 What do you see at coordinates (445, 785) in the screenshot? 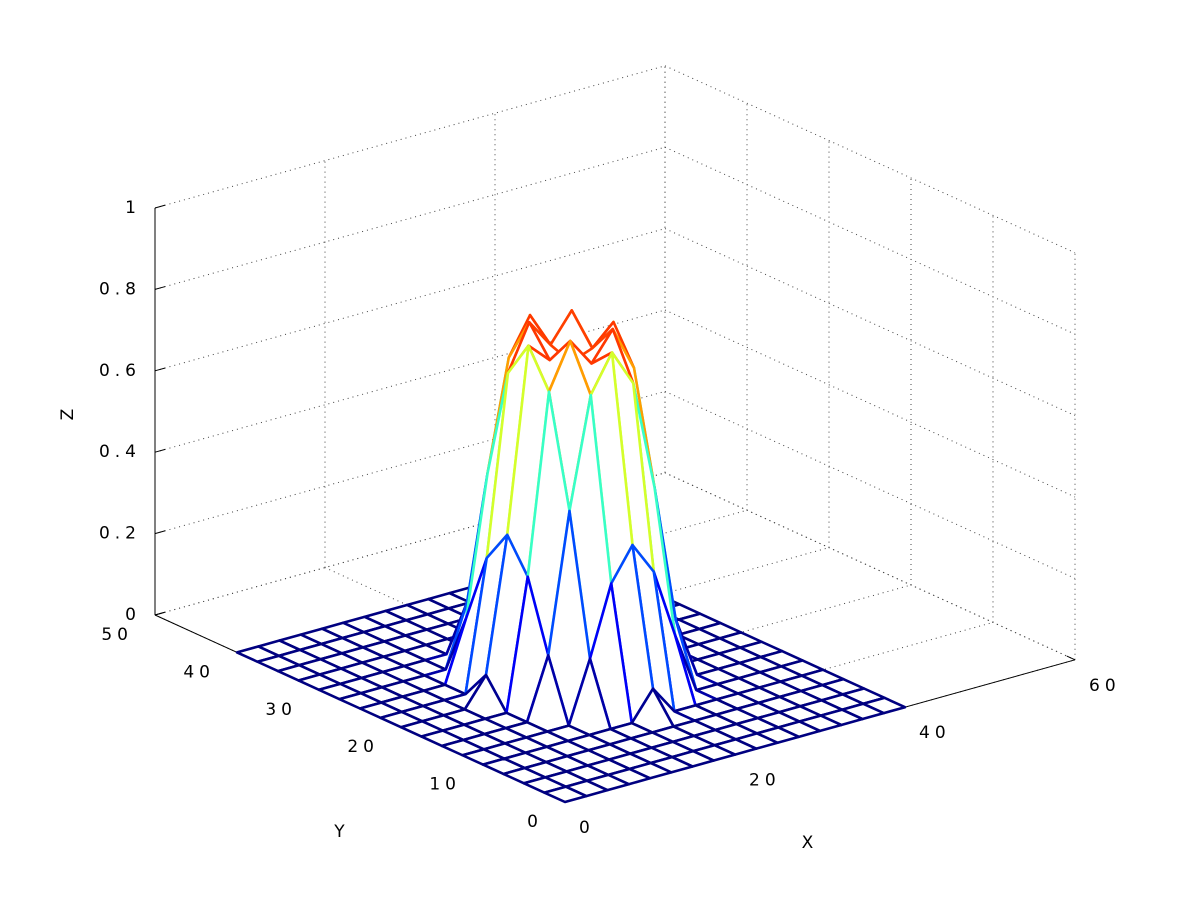
I see `y-tick-label: 10` at bounding box center [445, 785].